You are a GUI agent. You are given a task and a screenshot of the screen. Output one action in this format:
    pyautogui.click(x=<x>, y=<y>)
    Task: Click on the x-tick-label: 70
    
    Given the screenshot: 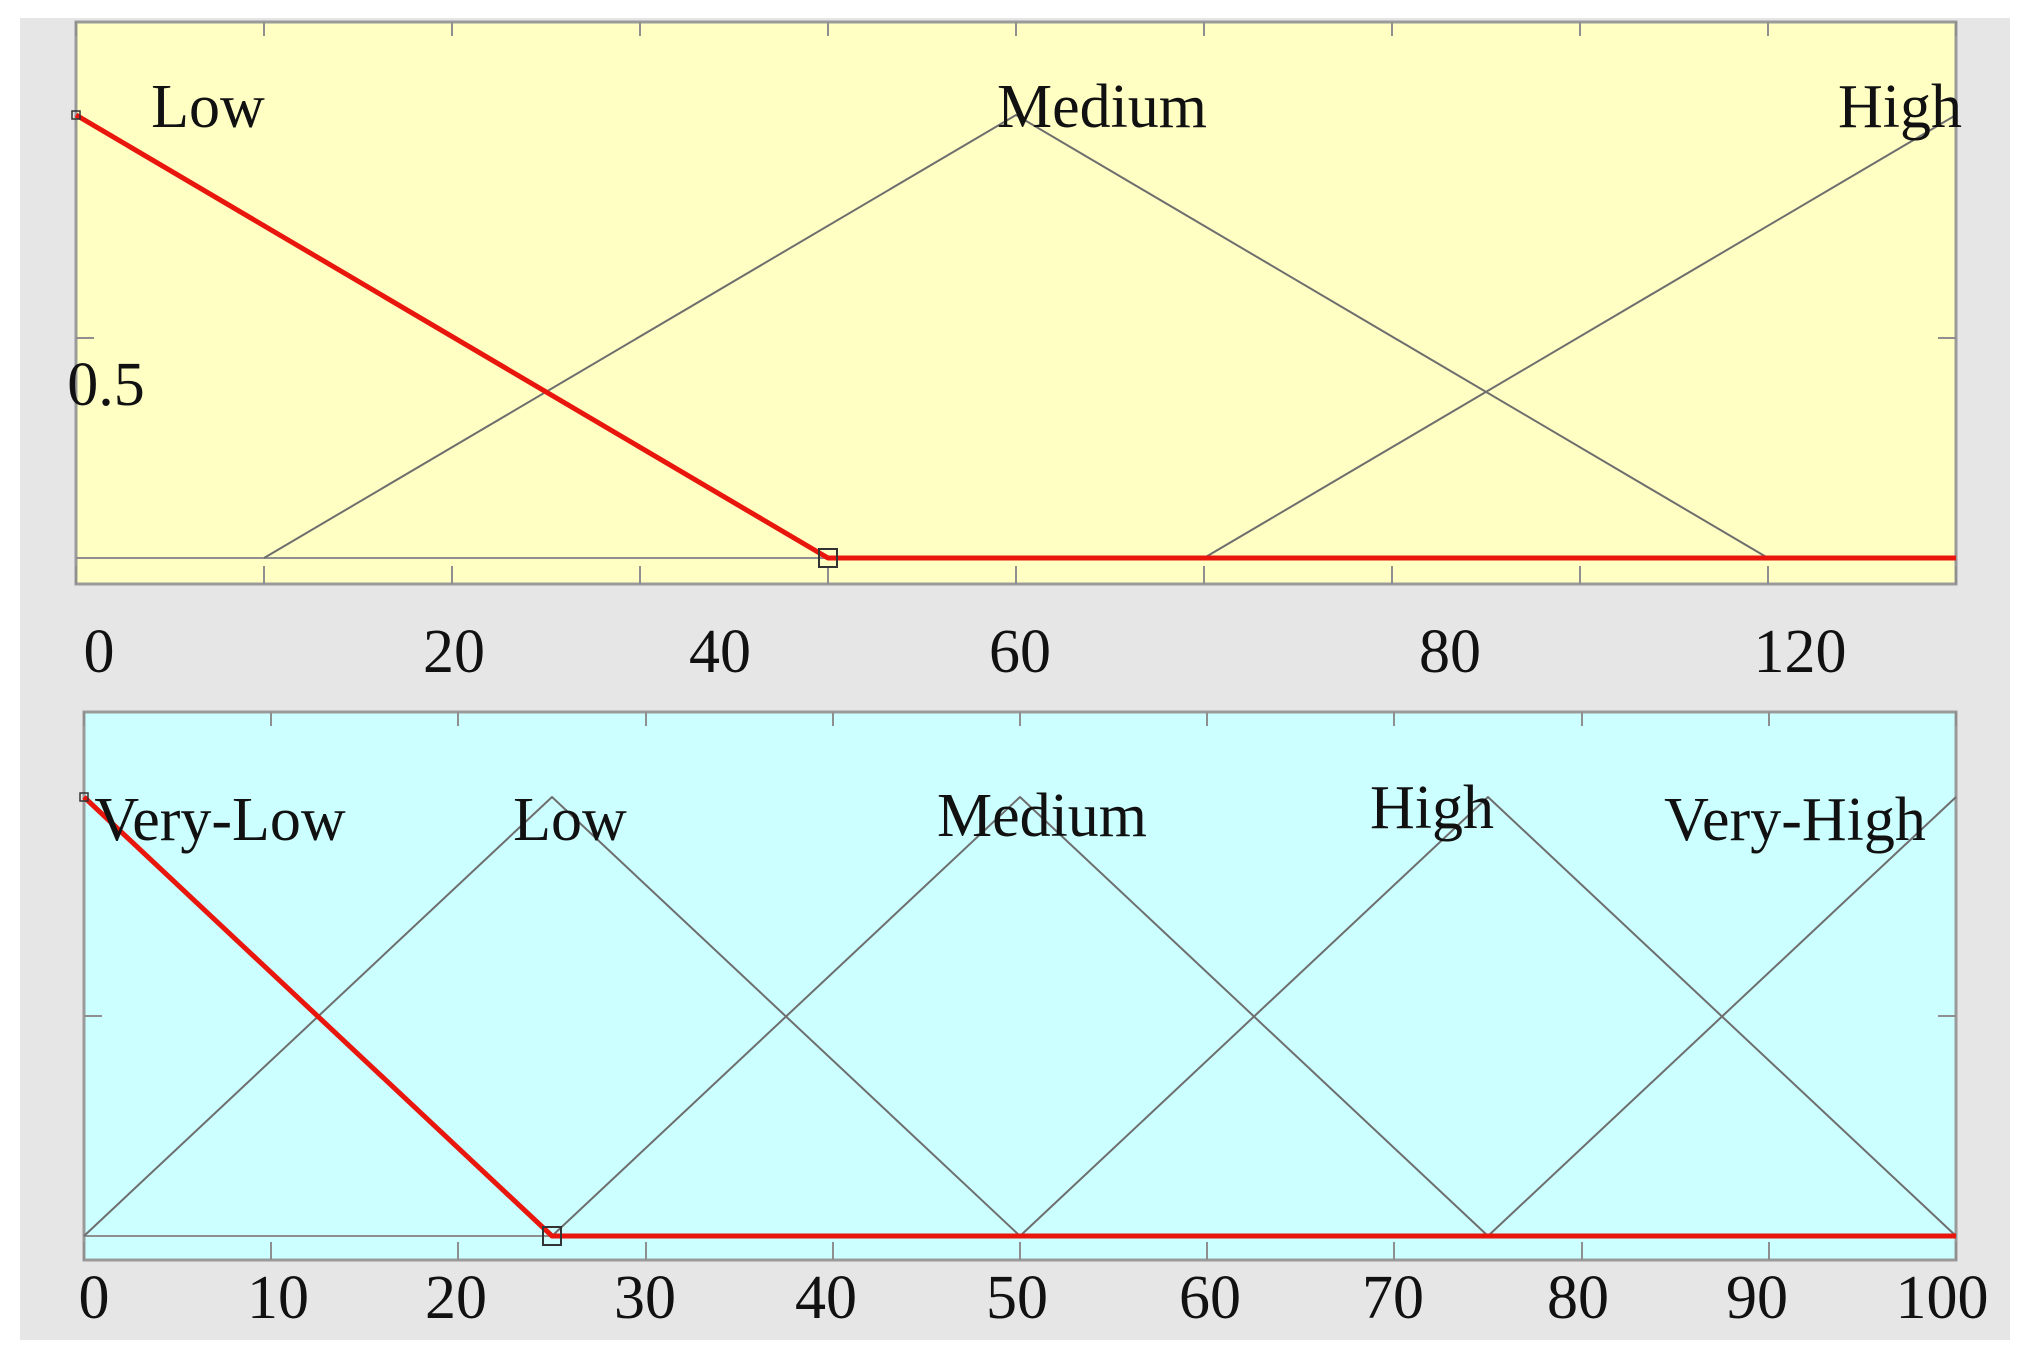 What is the action you would take?
    pyautogui.click(x=1393, y=1298)
    